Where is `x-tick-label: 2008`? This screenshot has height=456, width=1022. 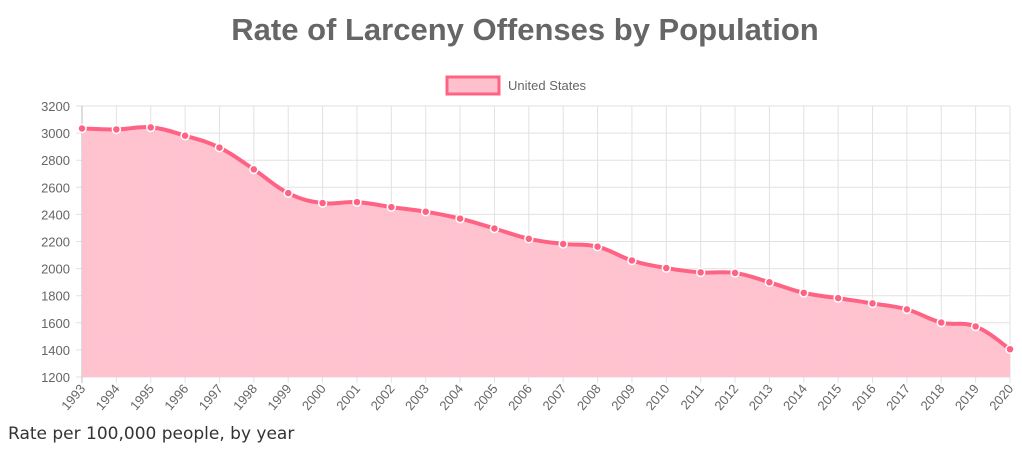 x-tick-label: 2008 is located at coordinates (589, 397).